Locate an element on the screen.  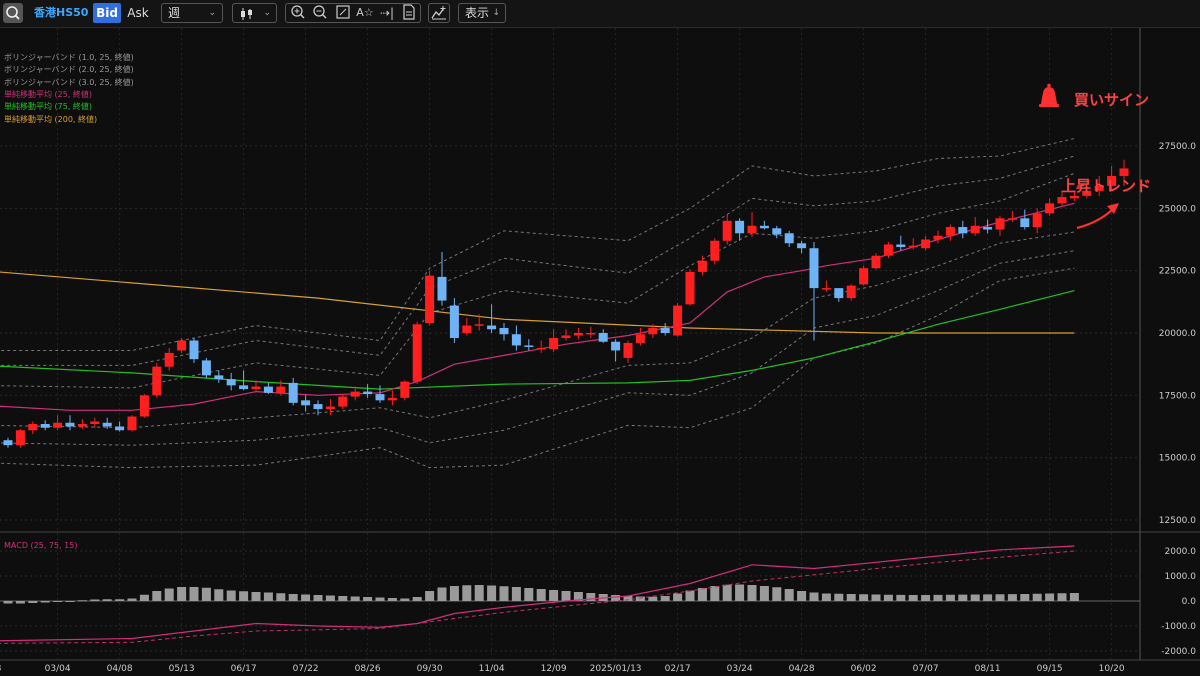
time-tick-label: 02/17 is located at coordinates (678, 669).